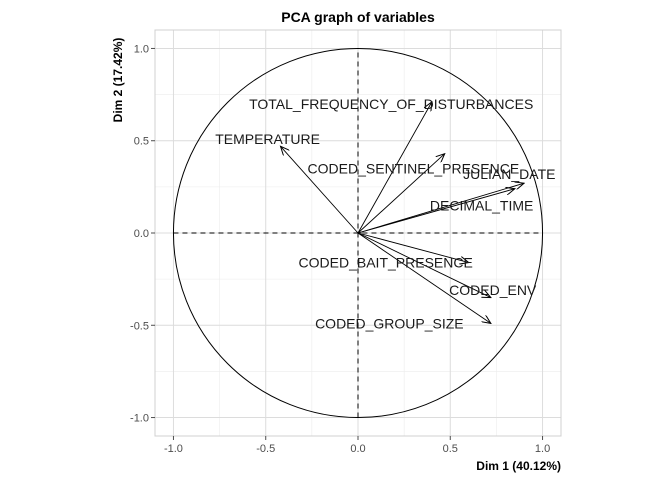 The width and height of the screenshot is (672, 485). I want to click on vector-arrow-julian-date, so click(440, 208).